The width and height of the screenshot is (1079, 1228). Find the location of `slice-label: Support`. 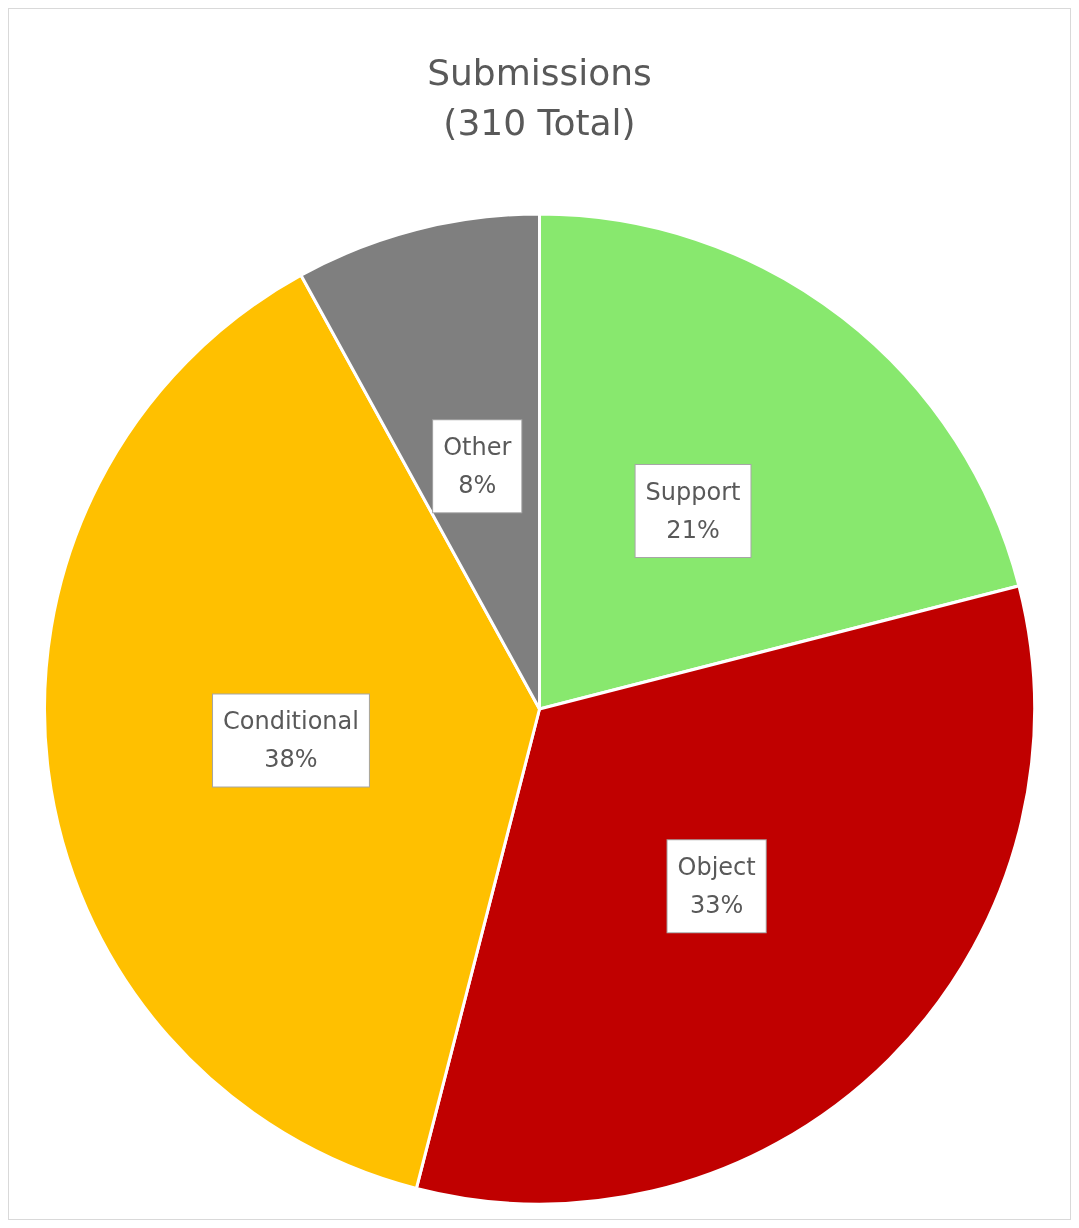

slice-label: Support is located at coordinates (693, 492).